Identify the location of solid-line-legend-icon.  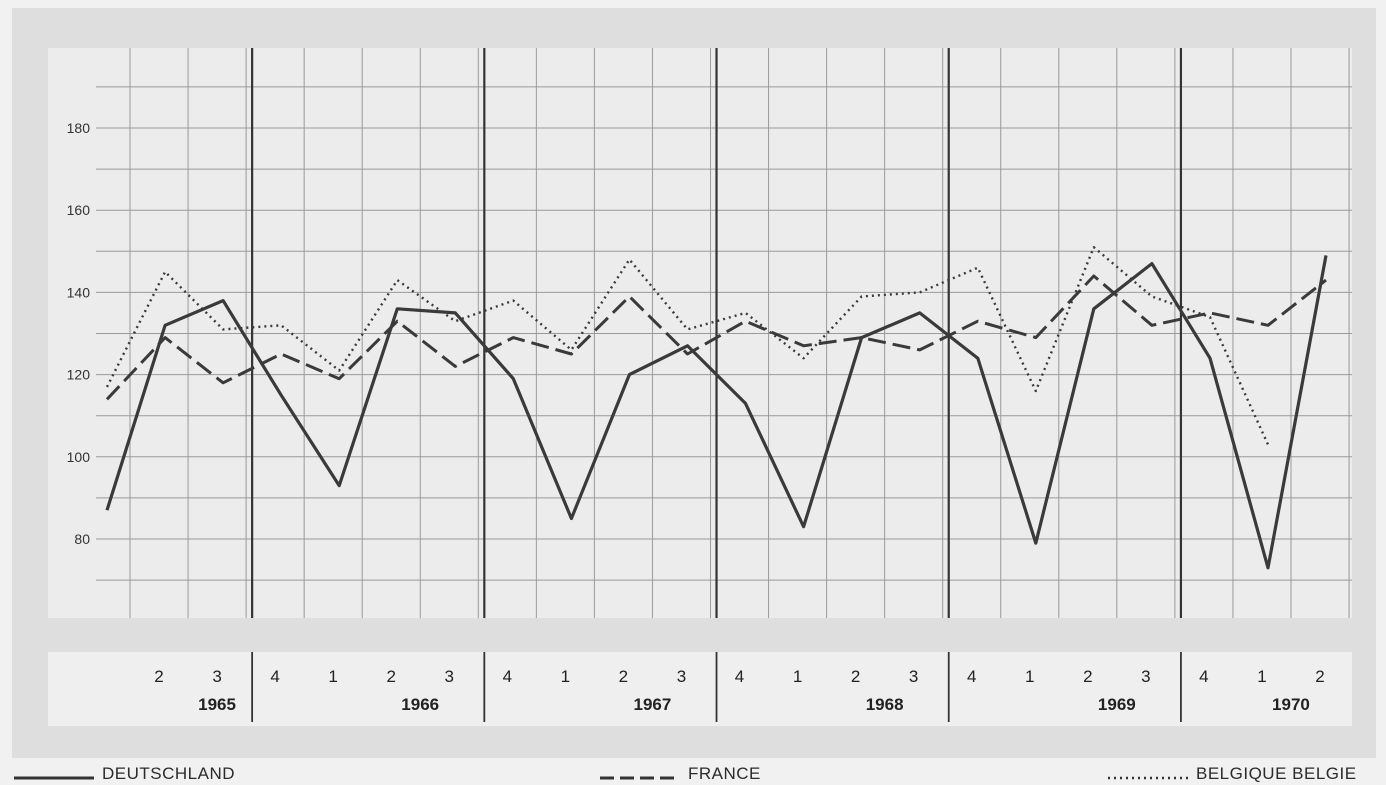
(54, 778).